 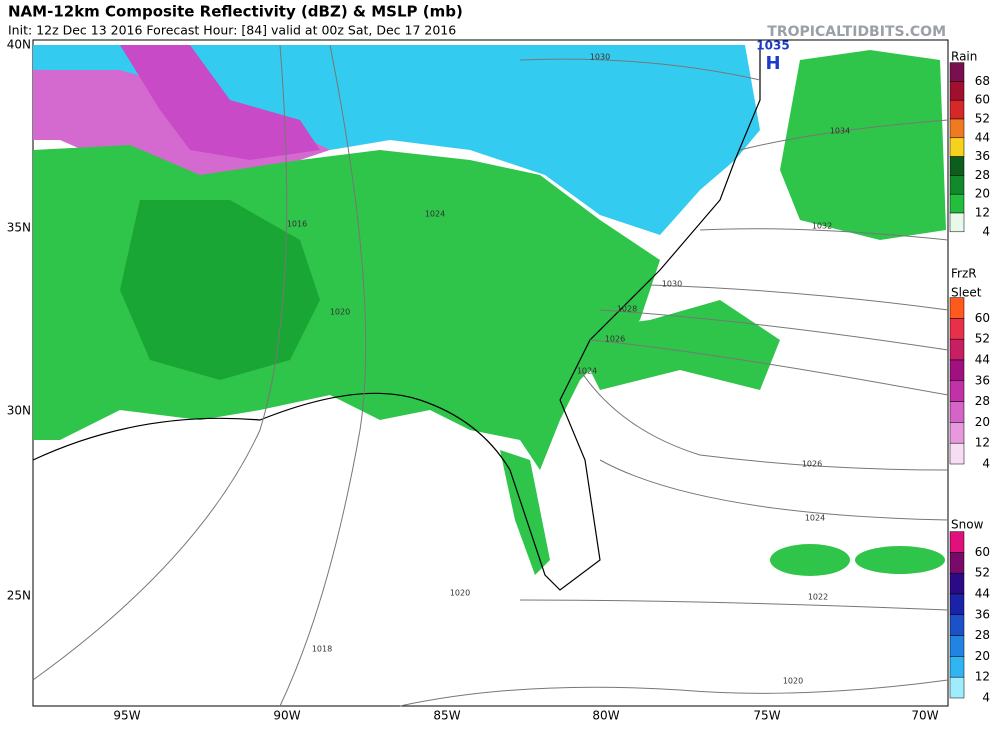 What do you see at coordinates (966, 293) in the screenshot?
I see `legend-subtitle: Sleet` at bounding box center [966, 293].